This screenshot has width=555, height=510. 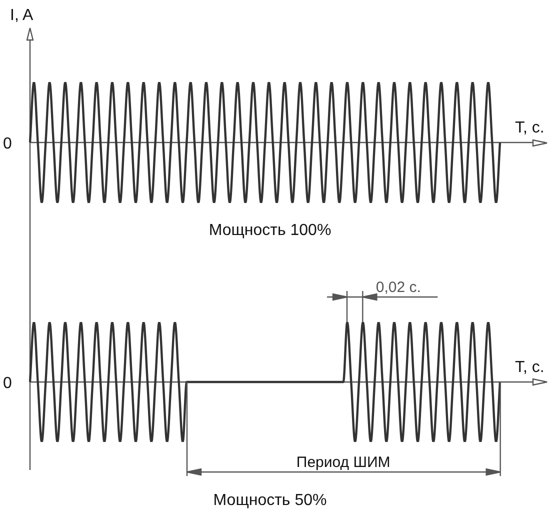 What do you see at coordinates (343, 462) in the screenshot?
I see `text: Период ШИМ` at bounding box center [343, 462].